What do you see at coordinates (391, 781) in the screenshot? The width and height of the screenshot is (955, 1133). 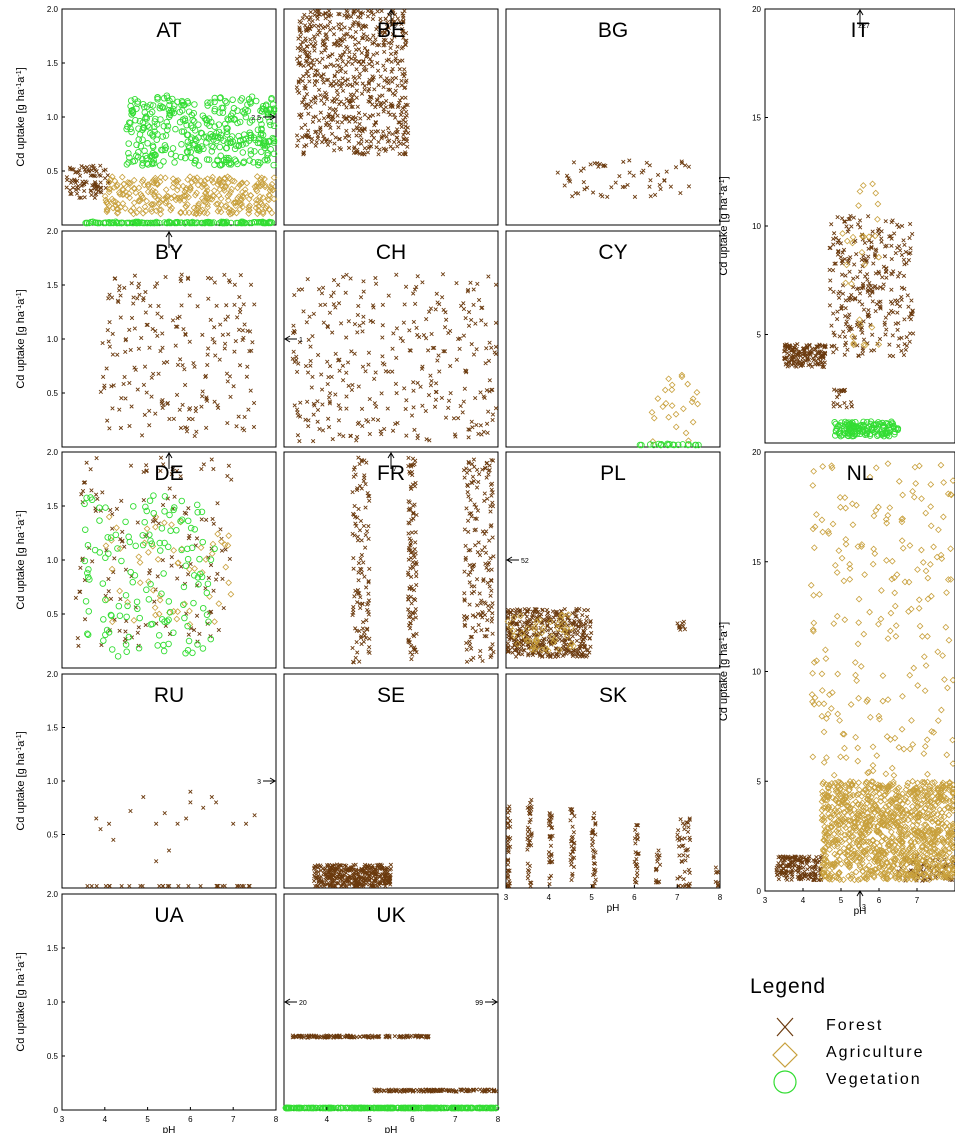 I see `panel-se: SE` at bounding box center [391, 781].